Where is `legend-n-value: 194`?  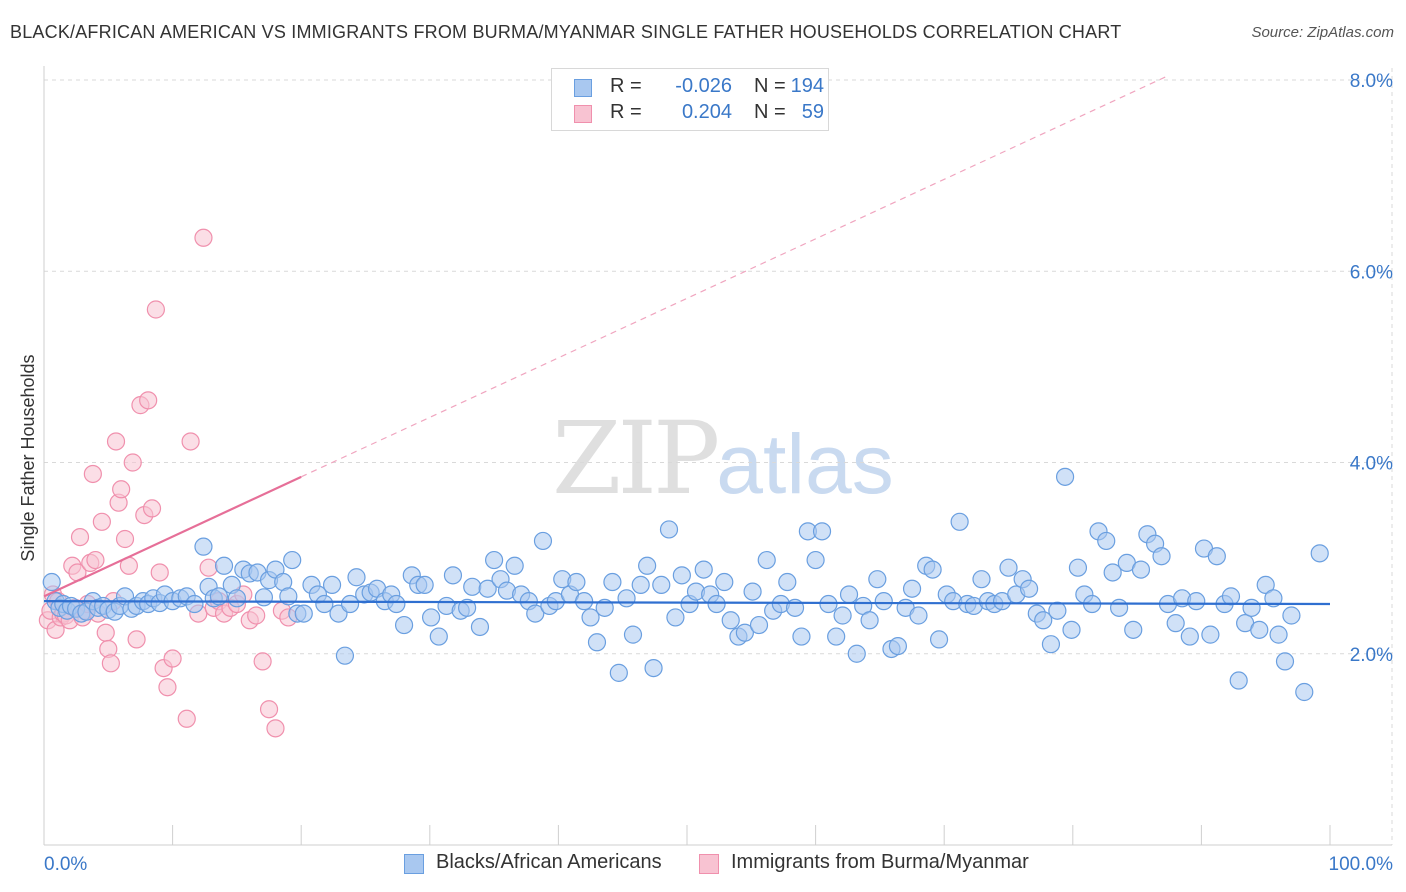 legend-n-value: 194 is located at coordinates (807, 86).